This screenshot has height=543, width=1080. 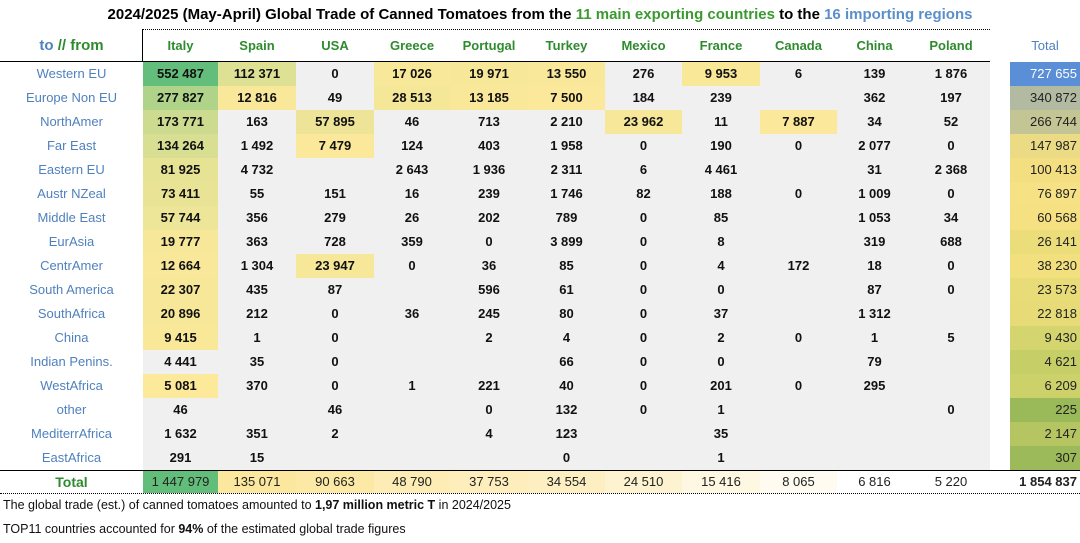 I want to click on row-label: Middle East, so click(x=71, y=217).